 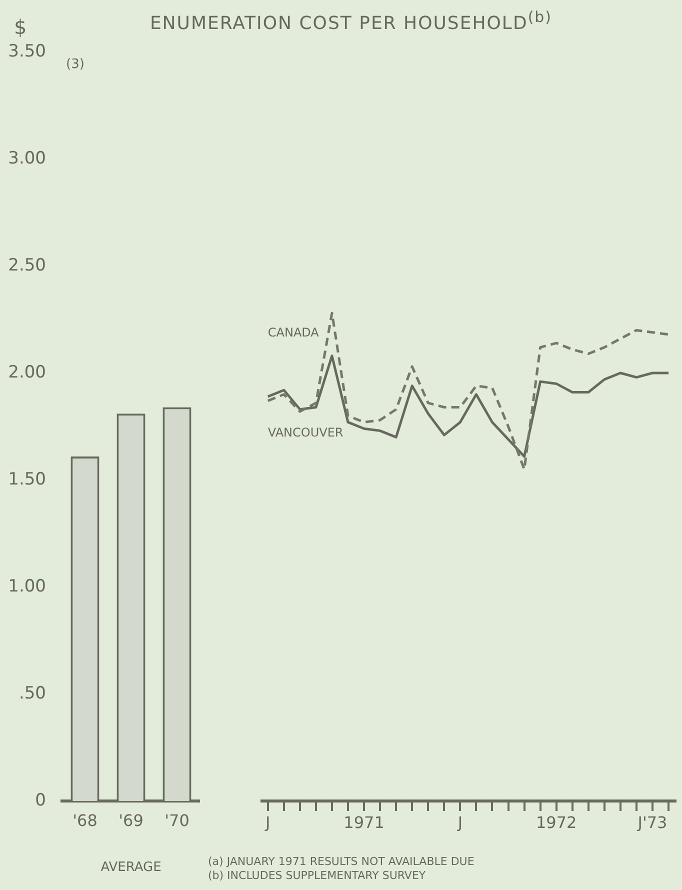 I want to click on x-tick-label: '68, so click(x=85, y=820).